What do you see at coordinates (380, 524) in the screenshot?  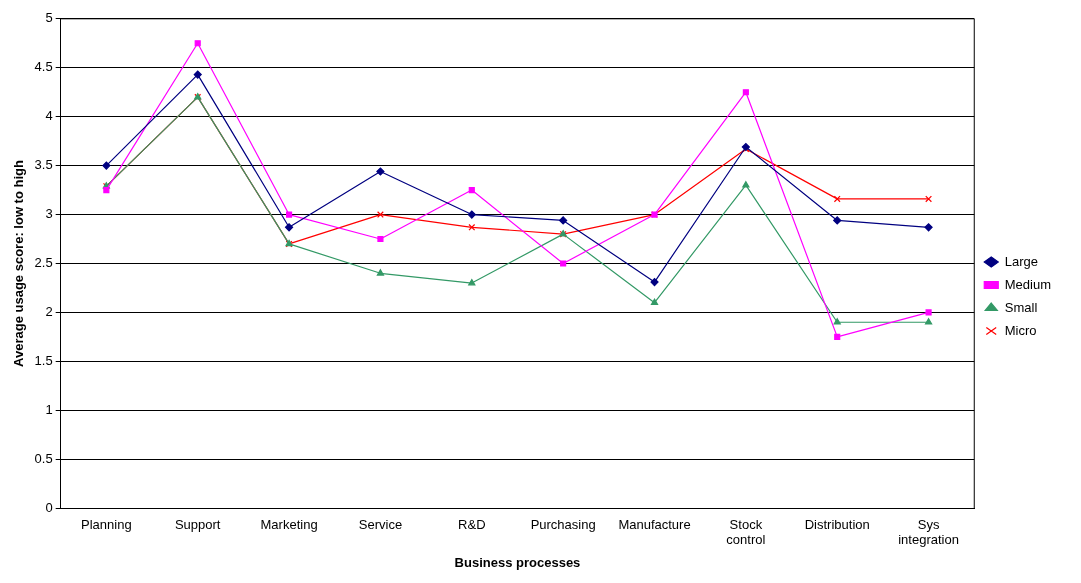 I see `x-tick-label: Service` at bounding box center [380, 524].